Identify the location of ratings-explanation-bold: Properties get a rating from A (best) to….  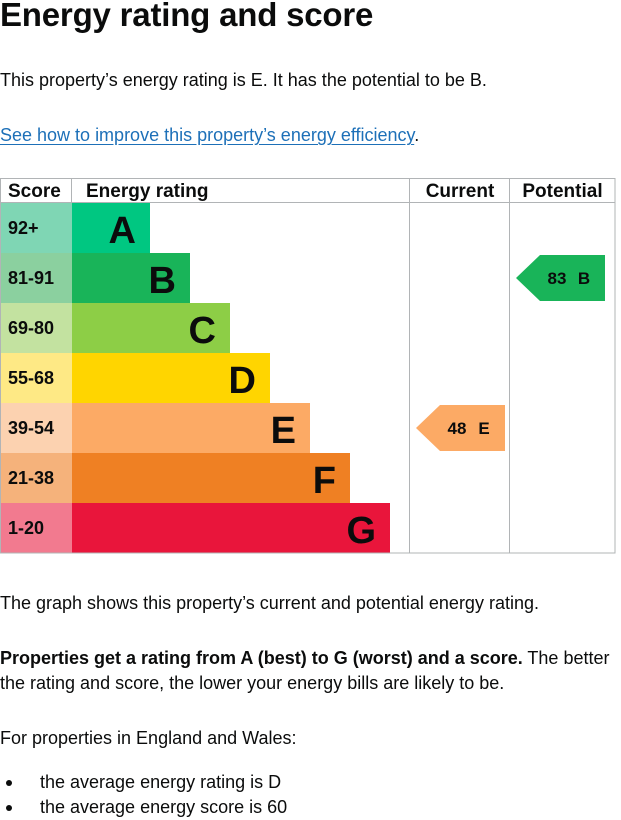
(261, 658).